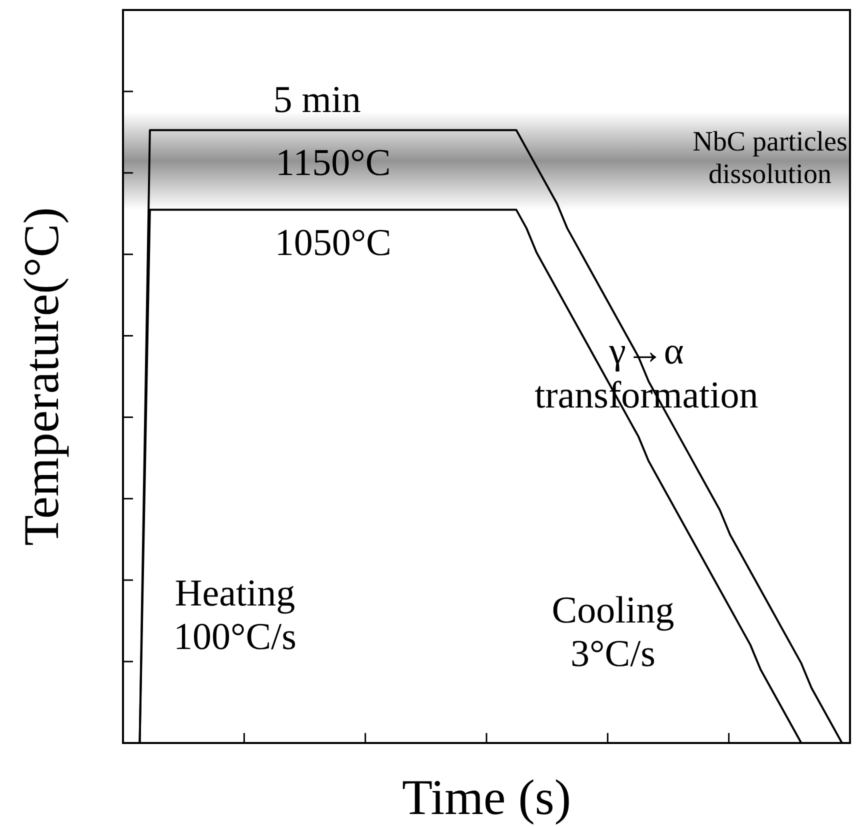  What do you see at coordinates (333, 163) in the screenshot?
I see `series-label: 1150°C` at bounding box center [333, 163].